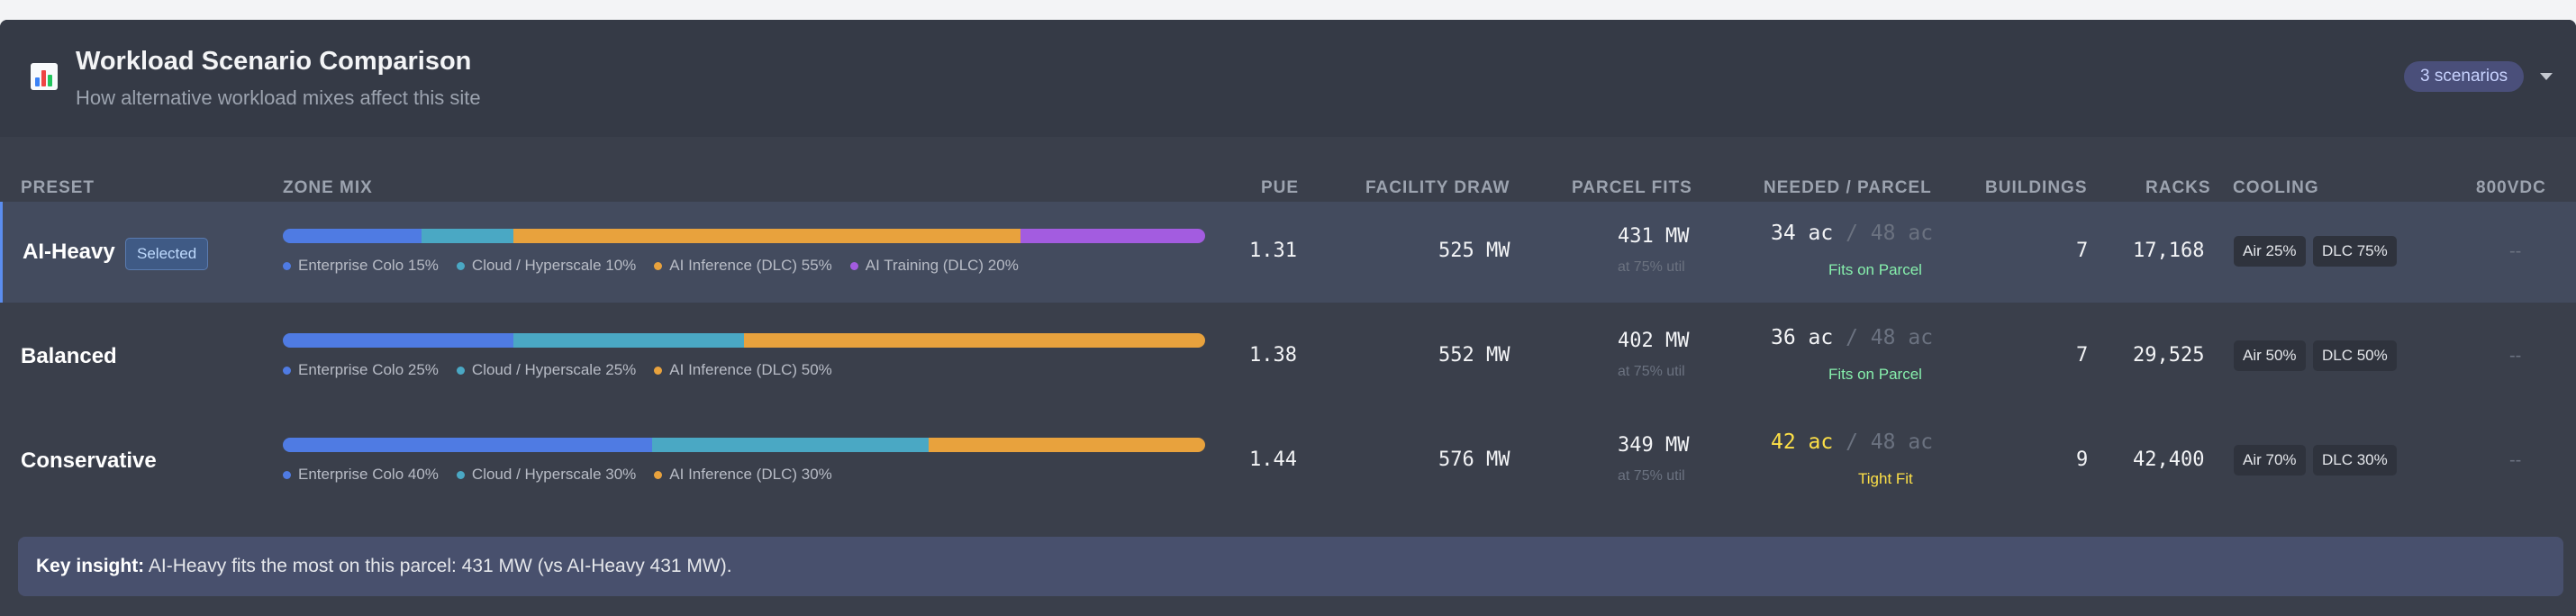  I want to click on column-header-cooling: COOLING, so click(2276, 187).